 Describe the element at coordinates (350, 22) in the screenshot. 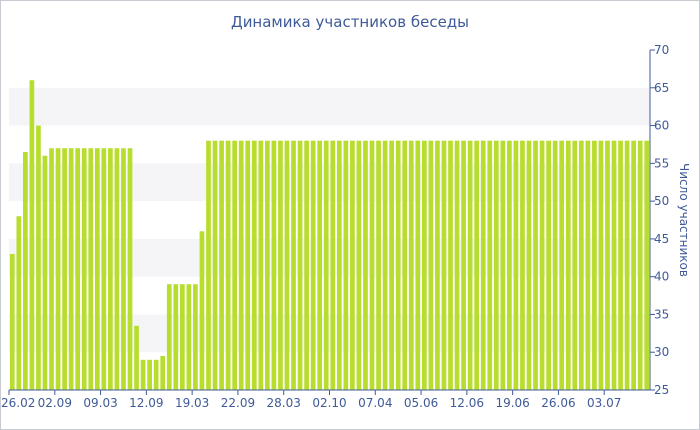

I see `chart-title: Динамика участников беседы` at that location.